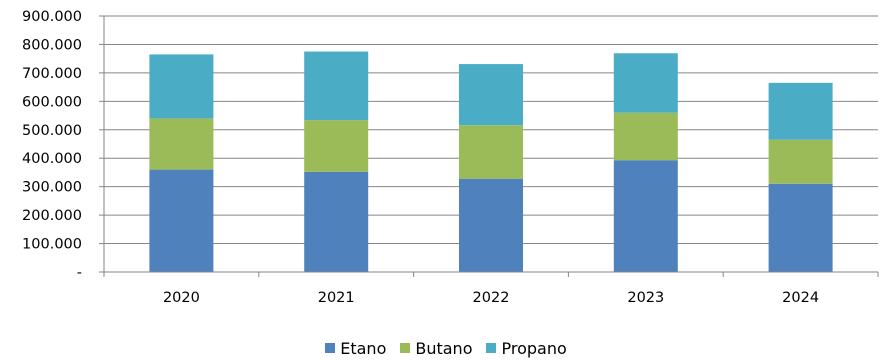  I want to click on y-tick-label: 800.000, so click(52, 45).